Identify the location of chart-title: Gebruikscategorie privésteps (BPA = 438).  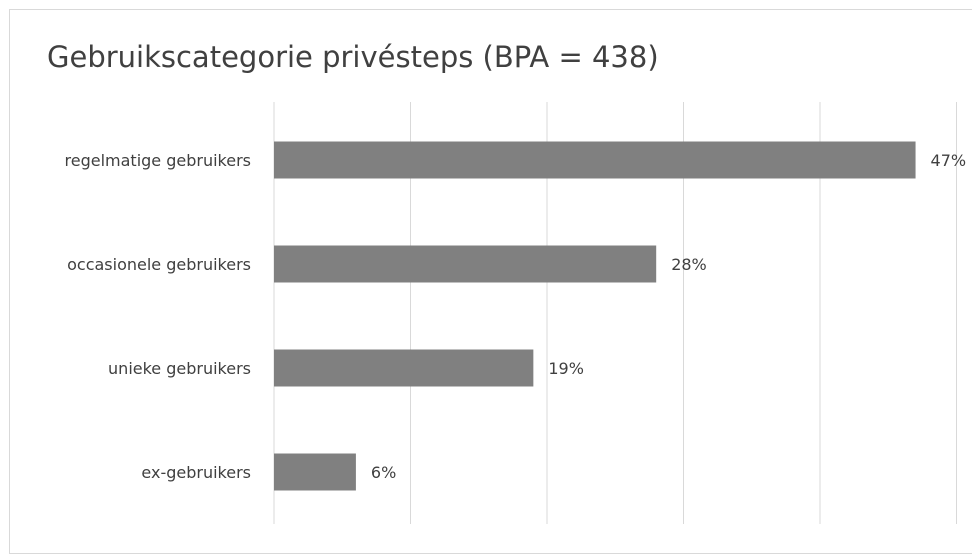
(353, 57).